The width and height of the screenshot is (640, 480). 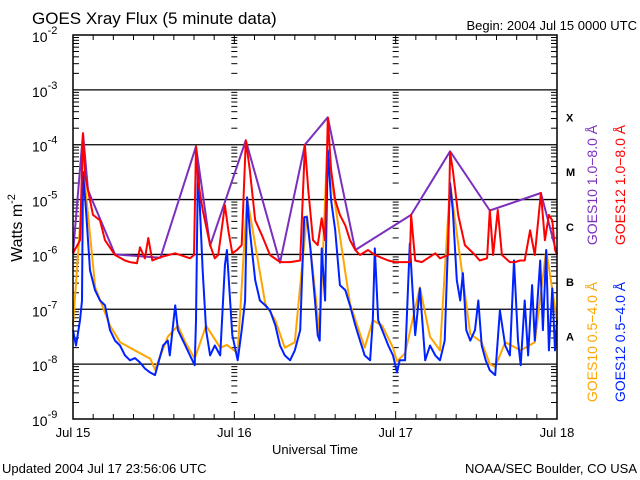 What do you see at coordinates (53, 141) in the screenshot?
I see `y-tick-exponent: -4` at bounding box center [53, 141].